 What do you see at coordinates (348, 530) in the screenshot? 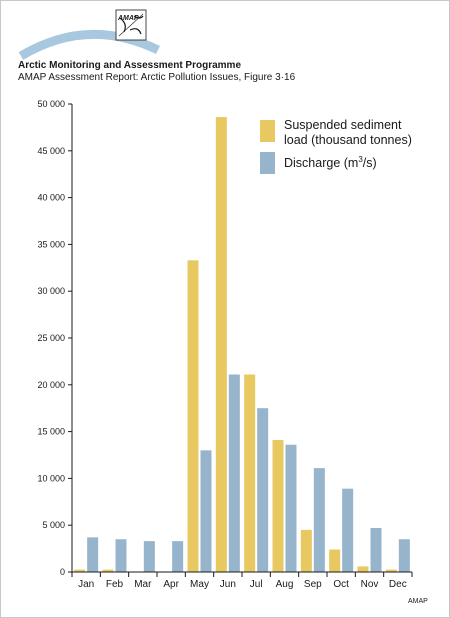
I see `bar-discharge-oct` at bounding box center [348, 530].